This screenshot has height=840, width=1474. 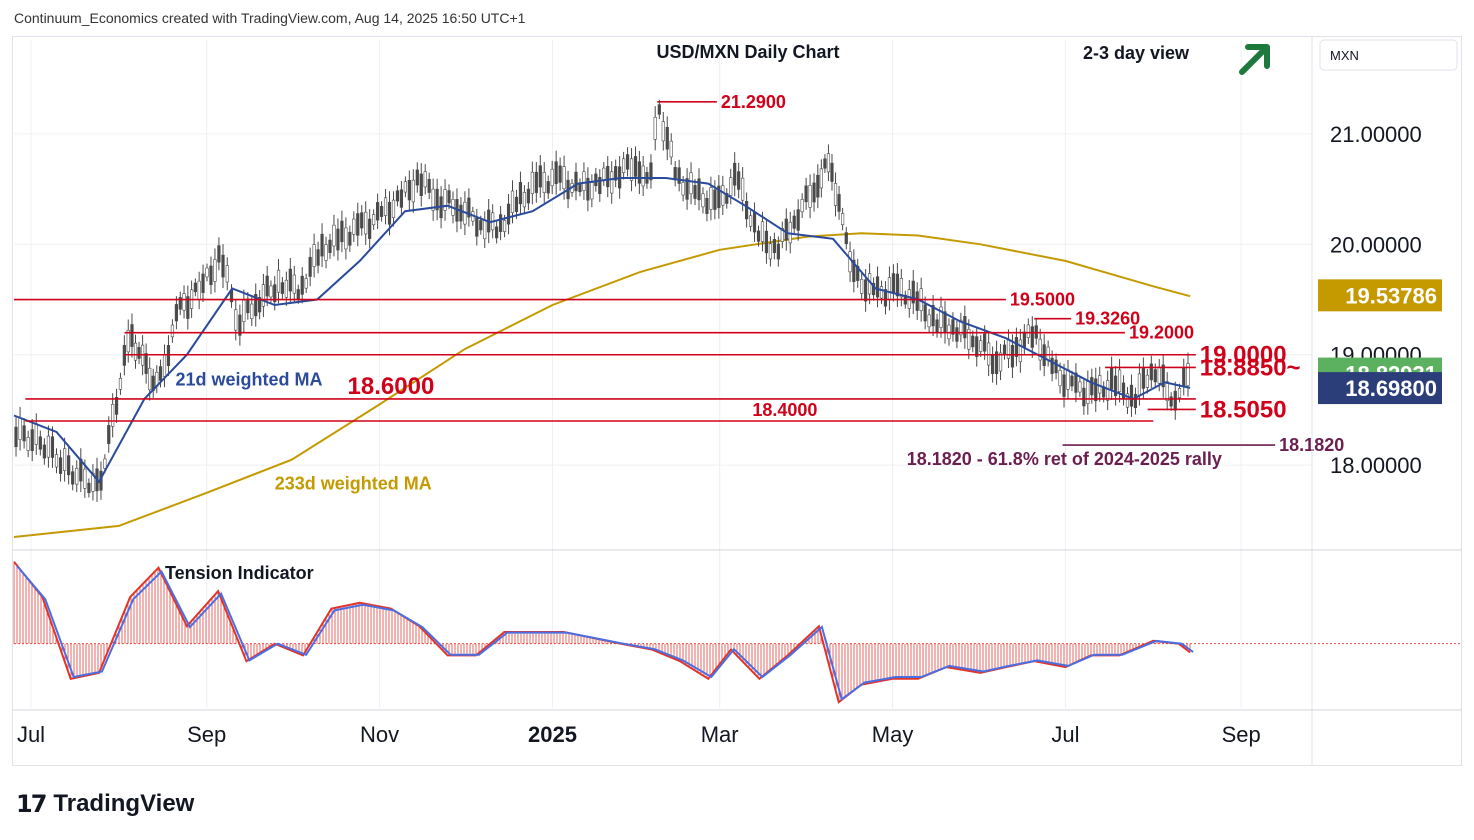 What do you see at coordinates (105, 804) in the screenshot?
I see `tradingview-logo: 17 TradingView` at bounding box center [105, 804].